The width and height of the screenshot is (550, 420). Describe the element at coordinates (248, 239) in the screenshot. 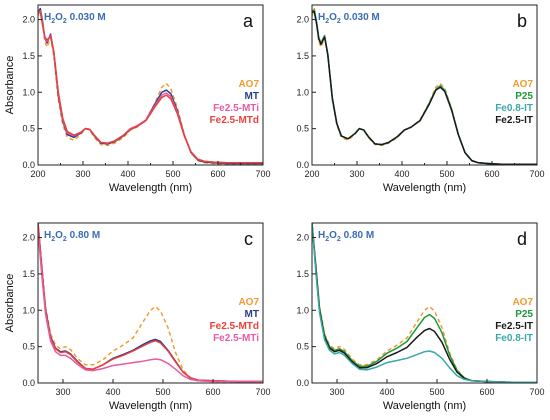

I see `panel-letter: c` at that location.